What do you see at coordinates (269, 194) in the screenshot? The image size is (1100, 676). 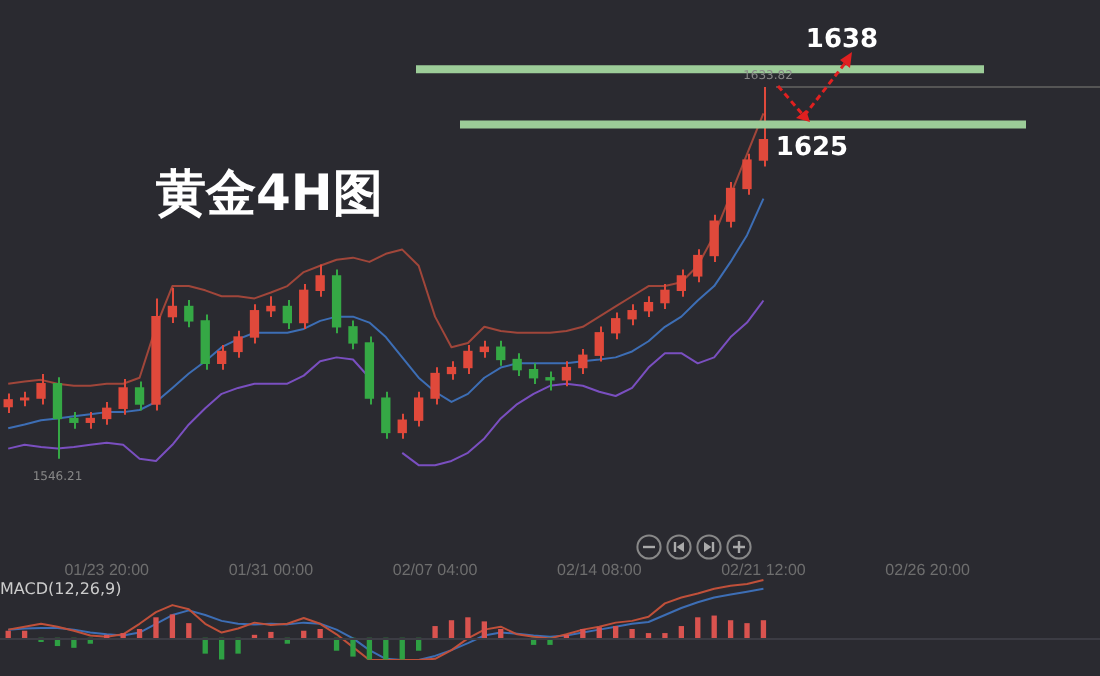 I see `text: 黄金4H图` at bounding box center [269, 194].